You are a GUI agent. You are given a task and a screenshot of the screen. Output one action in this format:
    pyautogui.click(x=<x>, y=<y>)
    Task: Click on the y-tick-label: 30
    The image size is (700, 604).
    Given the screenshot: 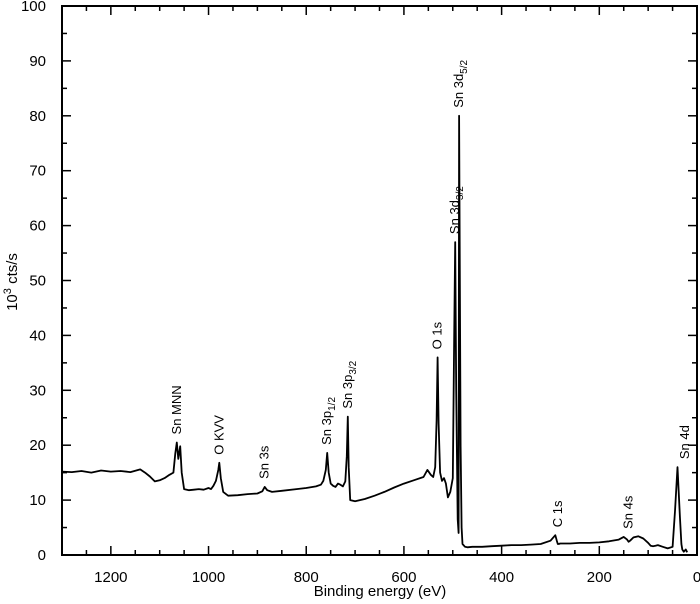 What is the action you would take?
    pyautogui.click(x=37, y=390)
    